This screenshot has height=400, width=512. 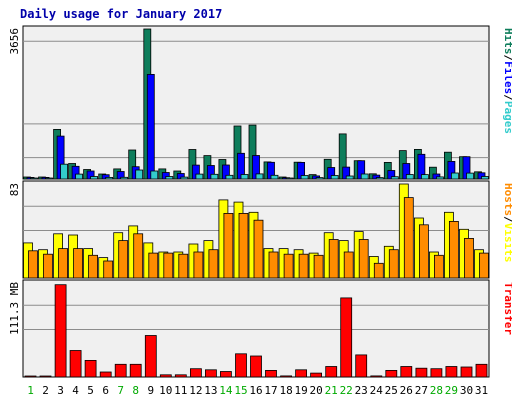 What do you see at coordinates (507, 243) in the screenshot?
I see `right-axis-label-part: Visits` at bounding box center [507, 243].